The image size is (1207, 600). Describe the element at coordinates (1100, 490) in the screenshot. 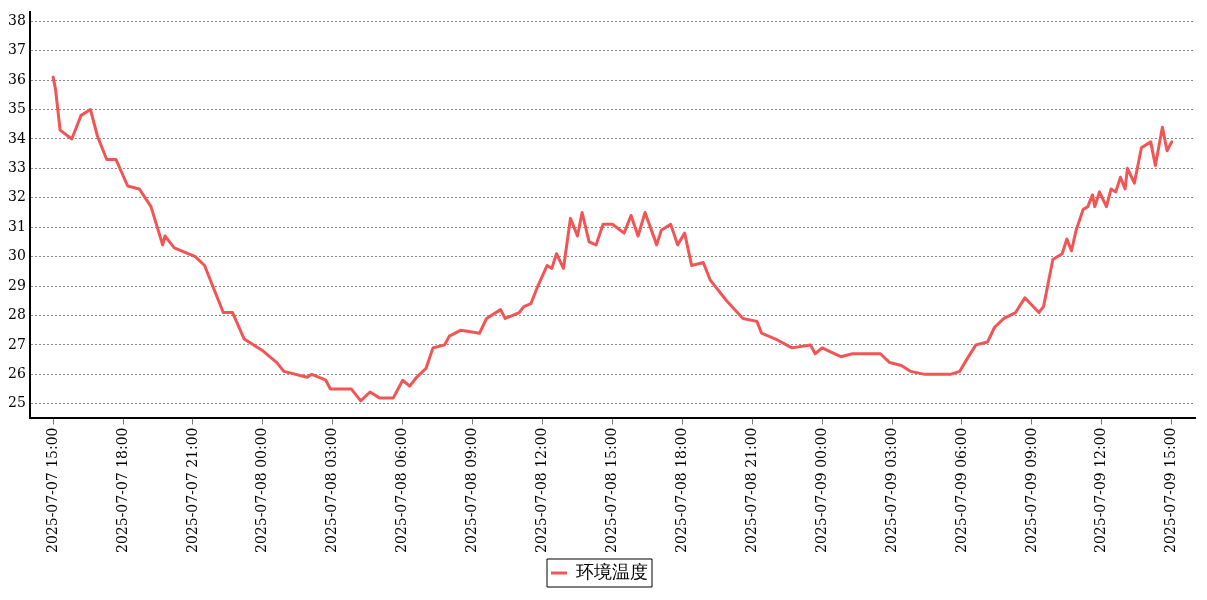

I see `x-tick-label: 2025-07-09 12:00` at that location.